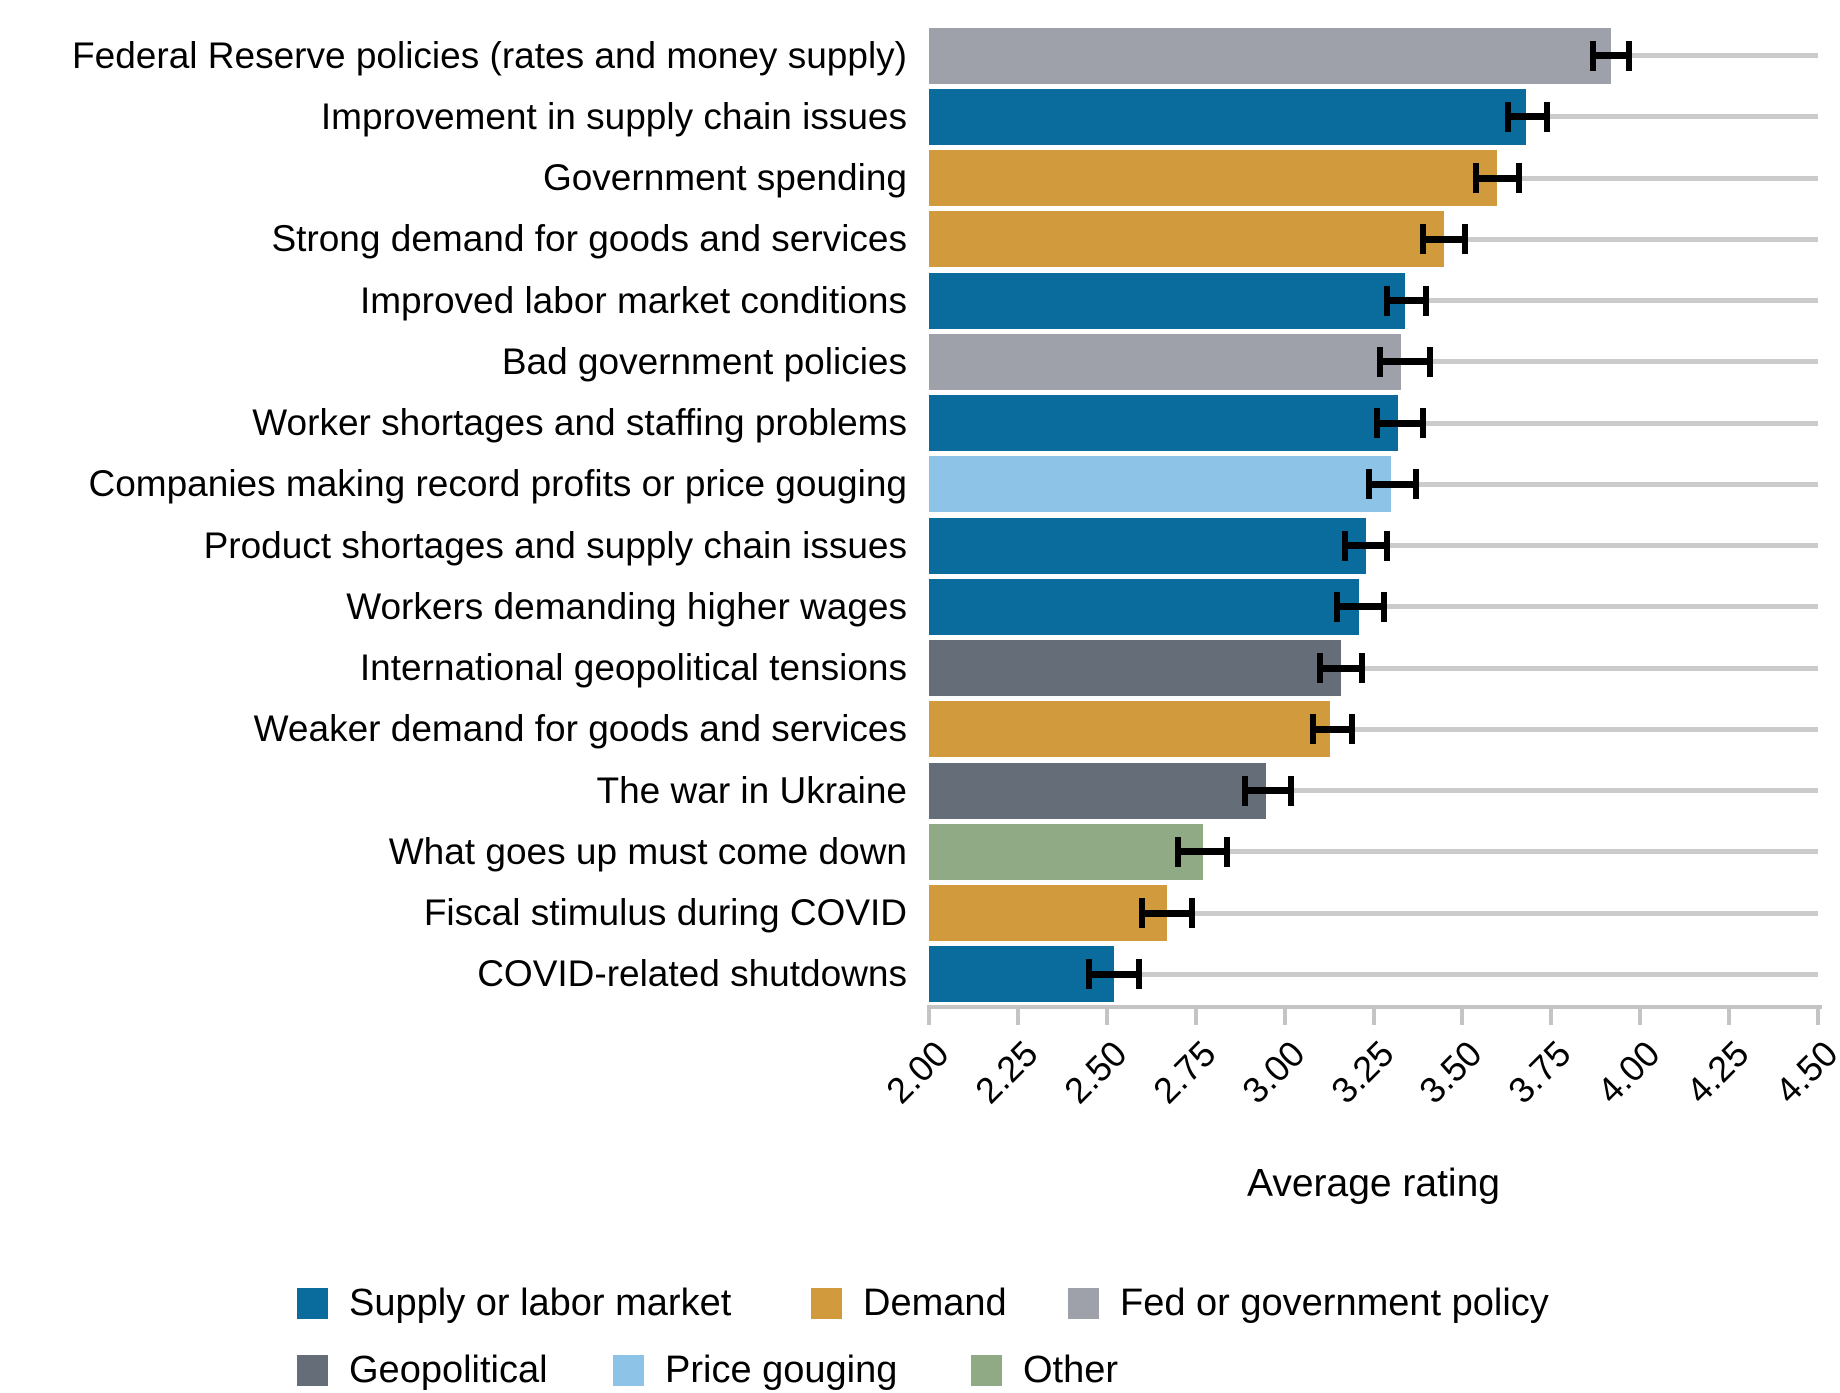 The height and width of the screenshot is (1393, 1840). I want to click on category-label: Government spending, so click(724, 178).